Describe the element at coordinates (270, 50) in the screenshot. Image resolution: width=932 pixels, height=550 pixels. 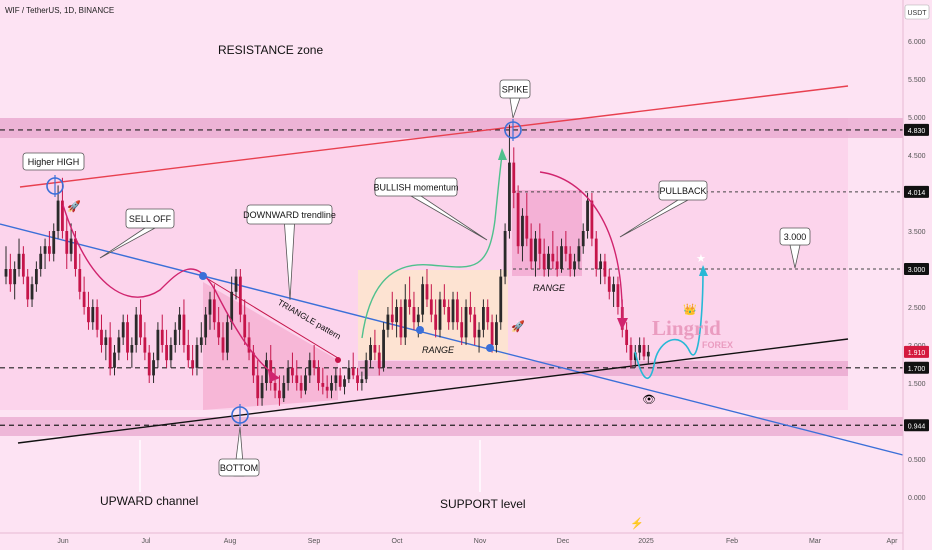
I see `resistance-zone-label: RESISTANCE zone` at that location.